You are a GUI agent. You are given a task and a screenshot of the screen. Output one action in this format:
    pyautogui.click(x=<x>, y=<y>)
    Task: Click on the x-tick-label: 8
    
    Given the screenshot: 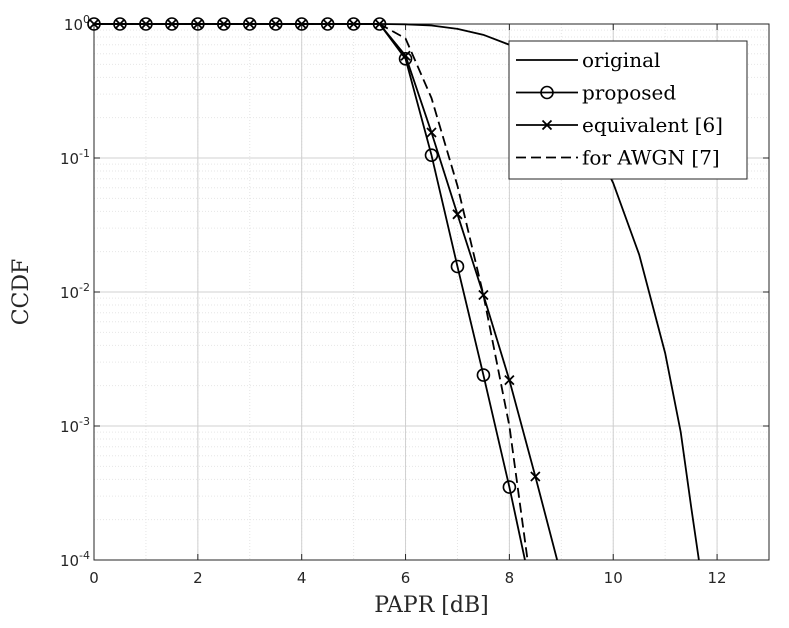 What is the action you would take?
    pyautogui.click(x=510, y=578)
    